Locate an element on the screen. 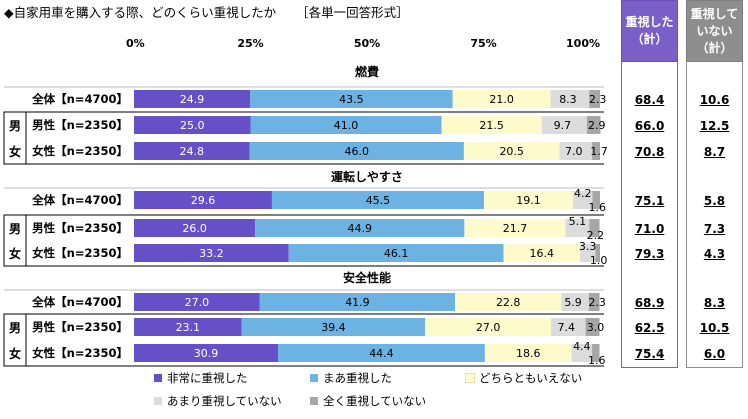  title-text: ◆自家用車を購入する際、どのくらい重視したか is located at coordinates (140, 12).